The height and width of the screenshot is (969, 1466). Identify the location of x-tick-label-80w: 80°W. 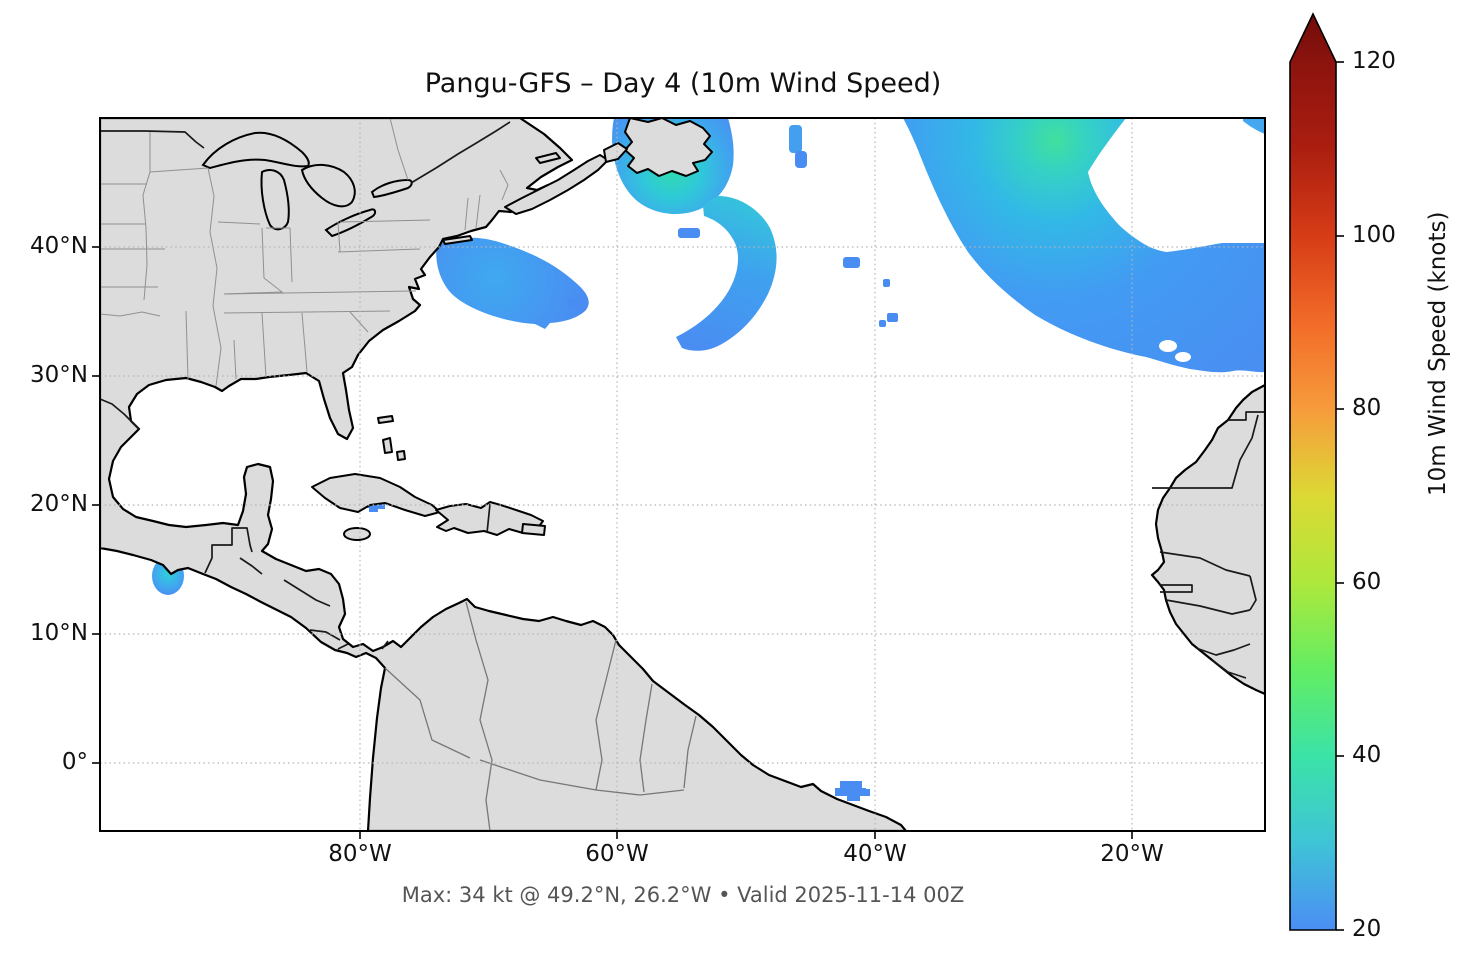
(360, 854).